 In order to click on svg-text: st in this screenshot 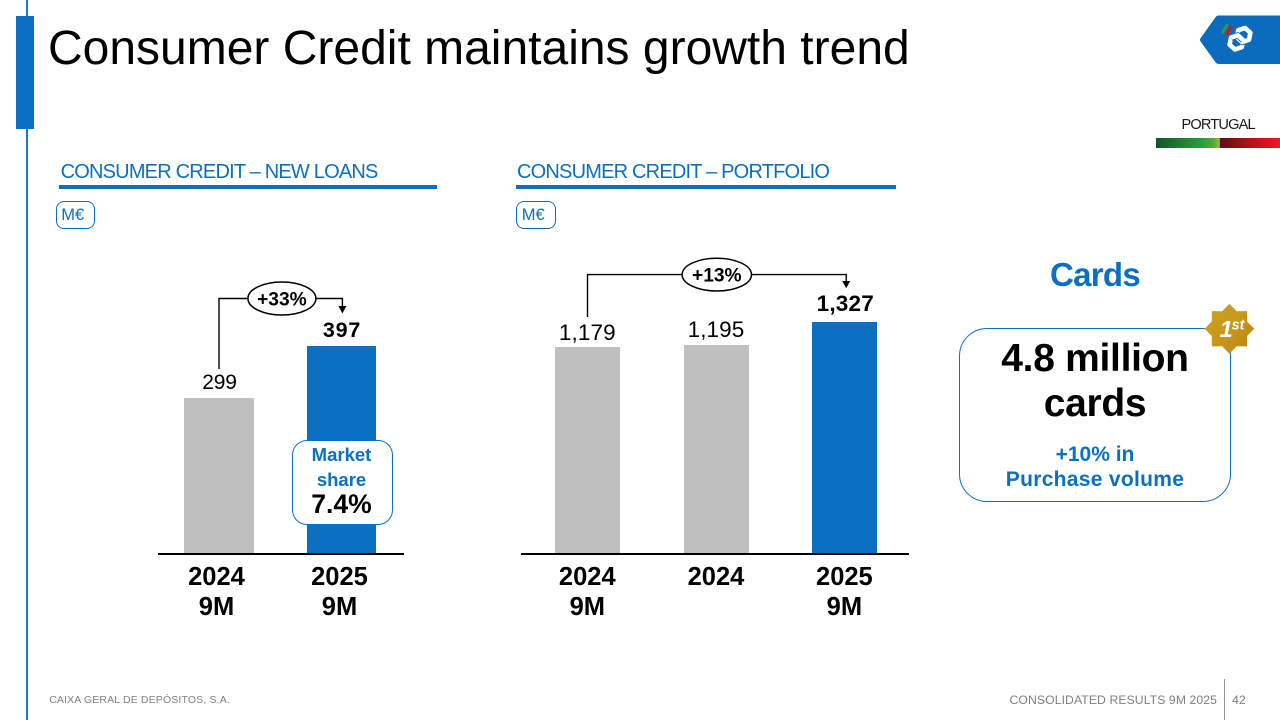, I will do `click(1239, 326)`.